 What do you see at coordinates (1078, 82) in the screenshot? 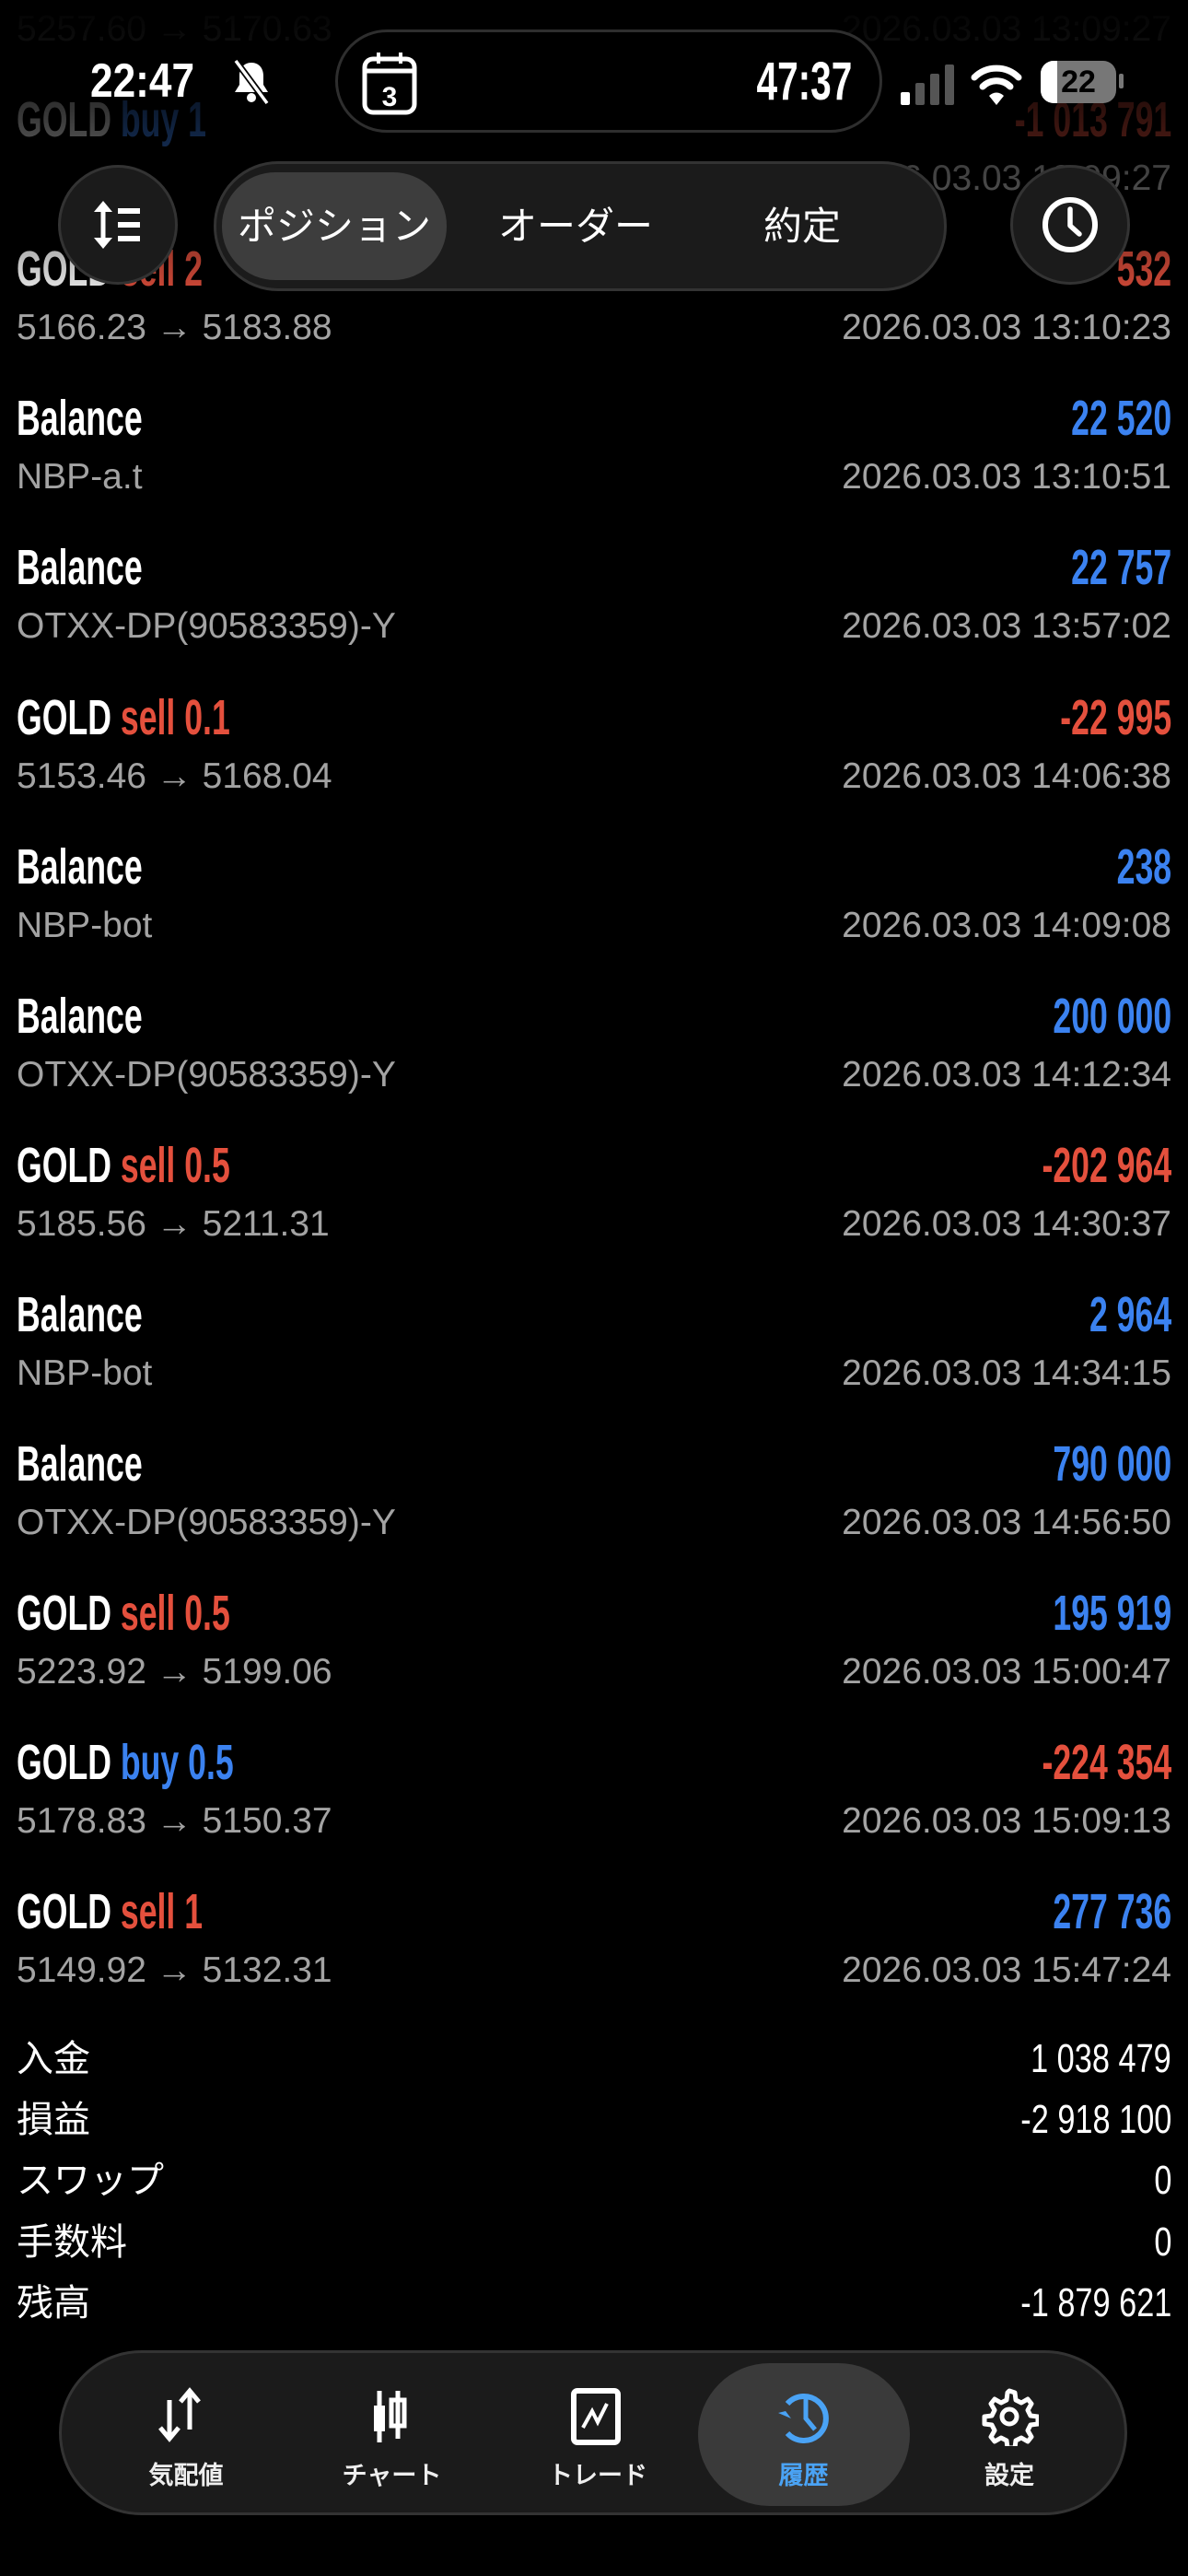
I see `battery-icon: 22` at bounding box center [1078, 82].